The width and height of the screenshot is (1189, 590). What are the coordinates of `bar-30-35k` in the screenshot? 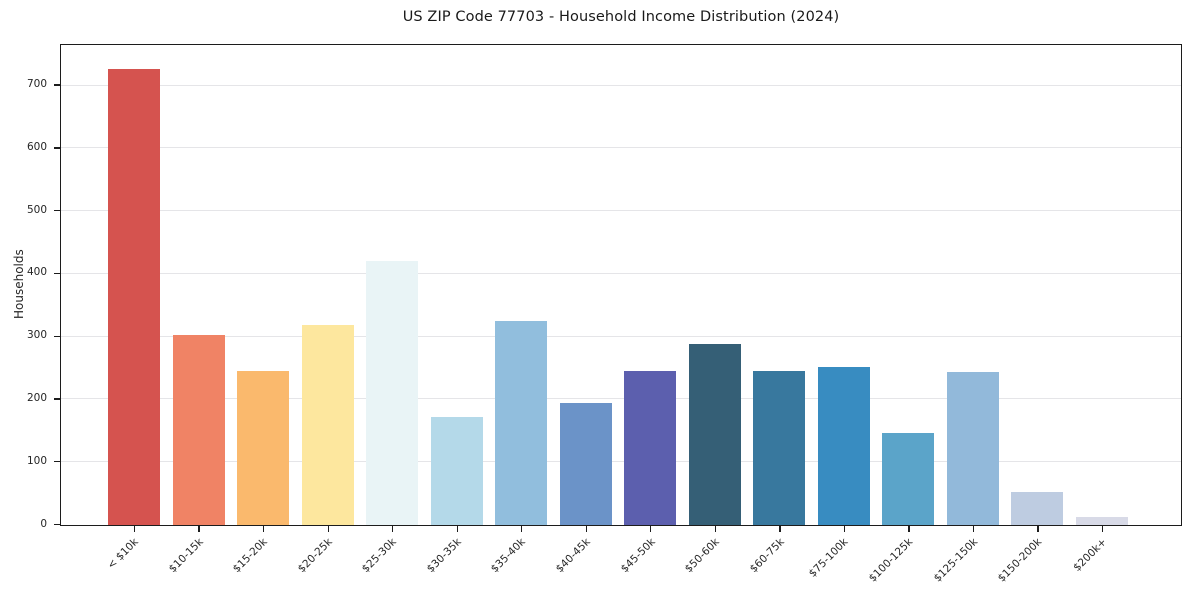 It's located at (456, 471).